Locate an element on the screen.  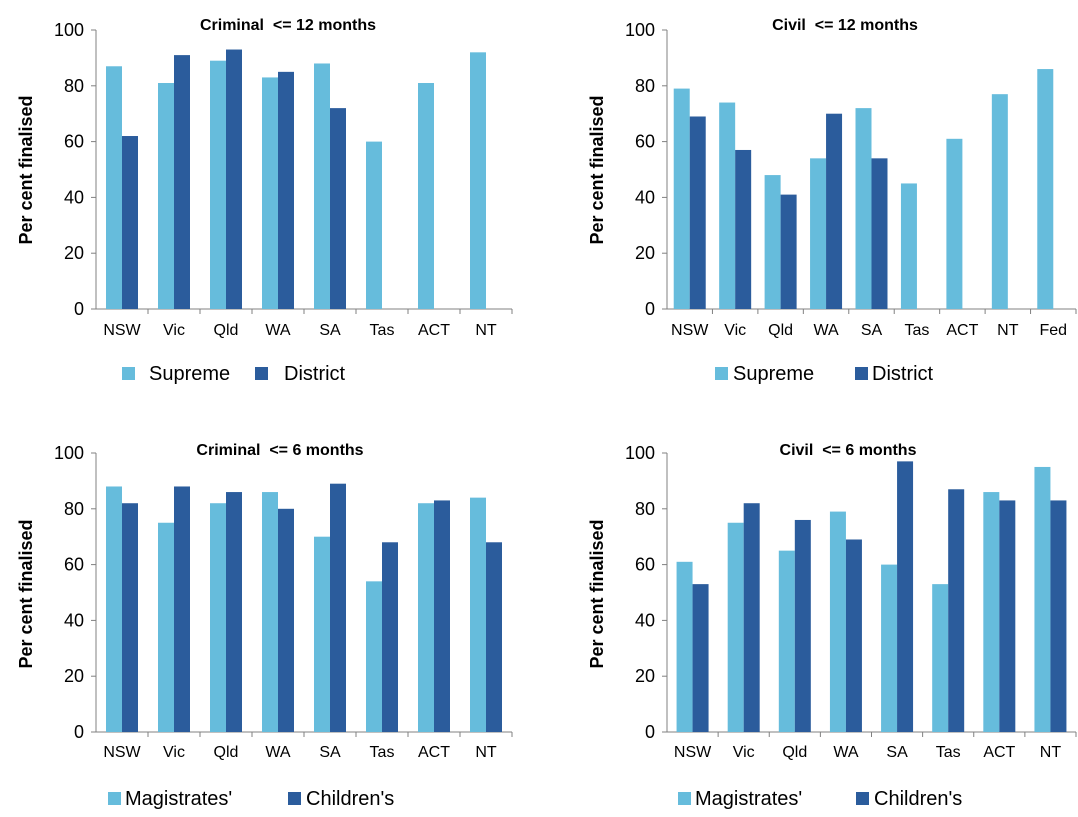
bar-supreme-tas is located at coordinates (374, 225).